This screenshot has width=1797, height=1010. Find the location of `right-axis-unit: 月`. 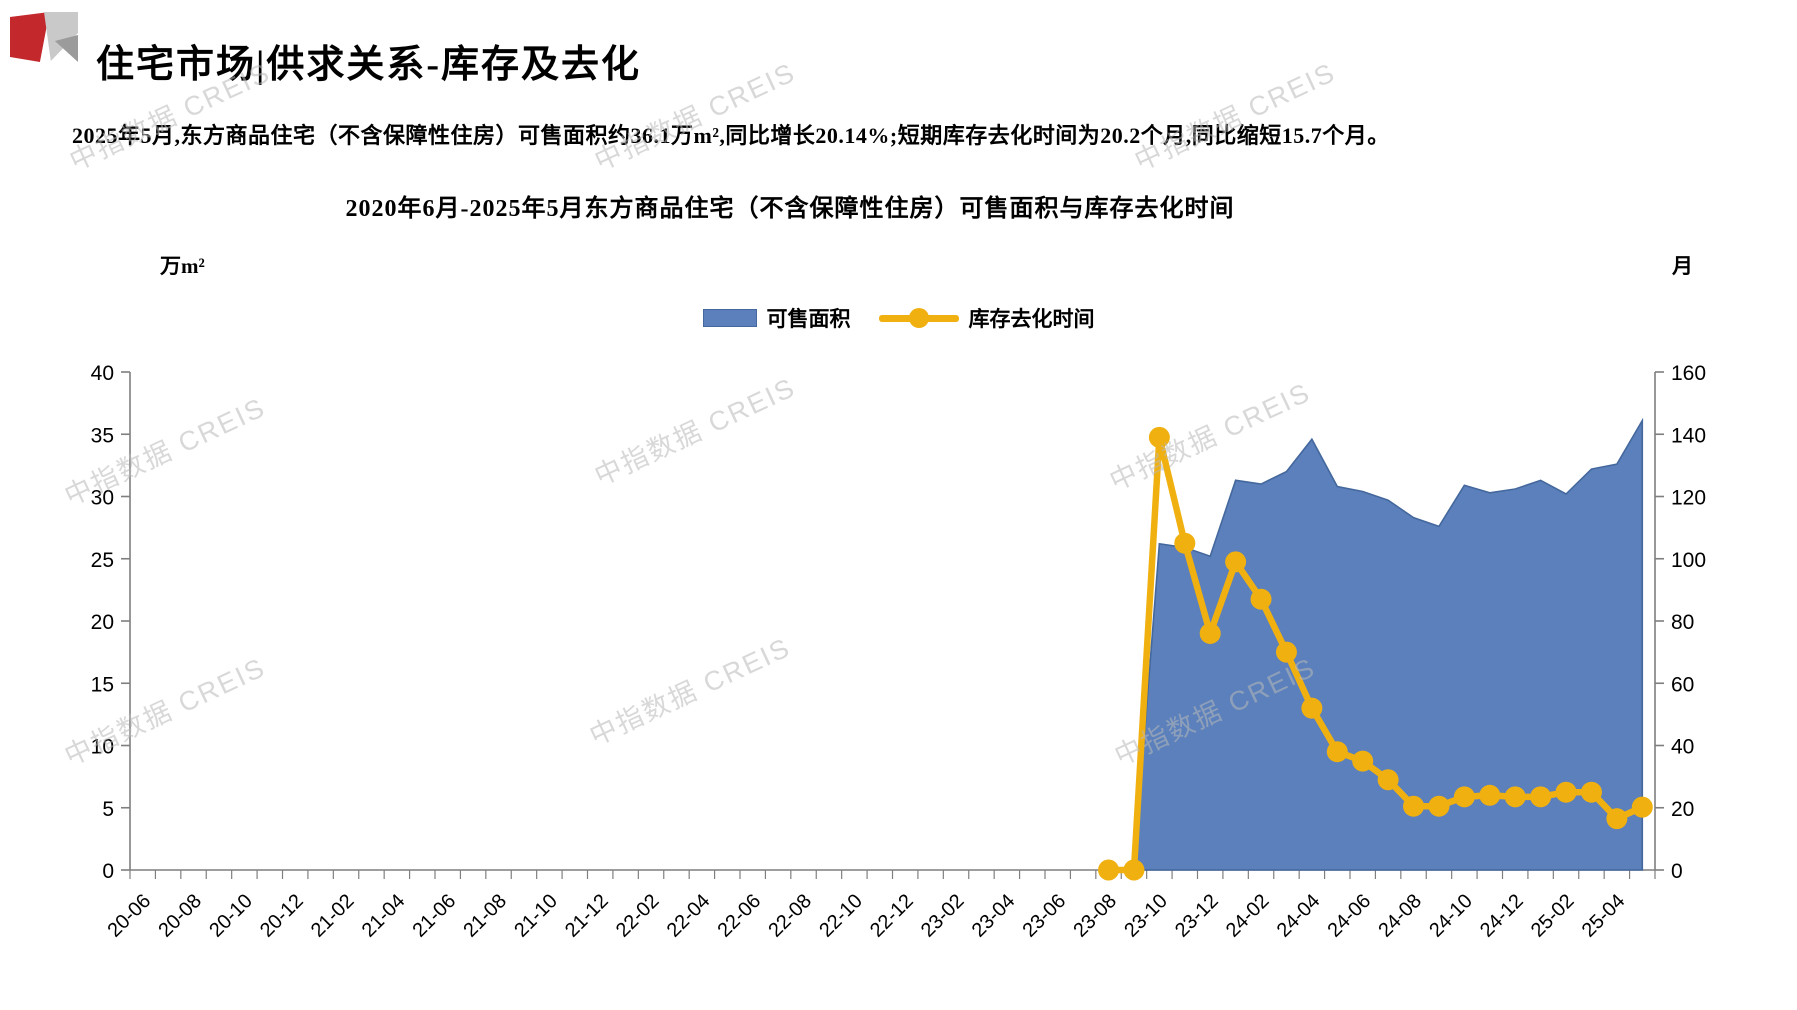

right-axis-unit: 月 is located at coordinates (1682, 266).